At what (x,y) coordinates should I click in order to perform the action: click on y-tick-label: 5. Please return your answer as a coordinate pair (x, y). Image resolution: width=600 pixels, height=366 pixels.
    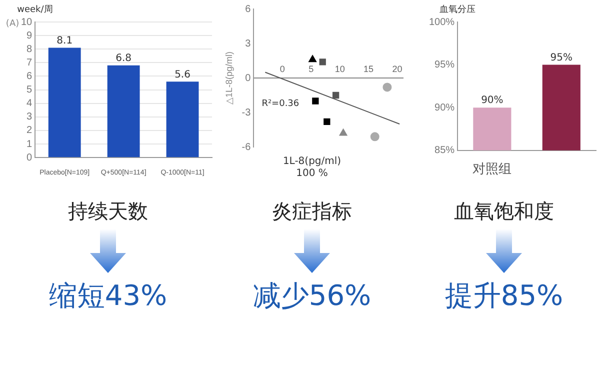
    Looking at the image, I should click on (29, 90).